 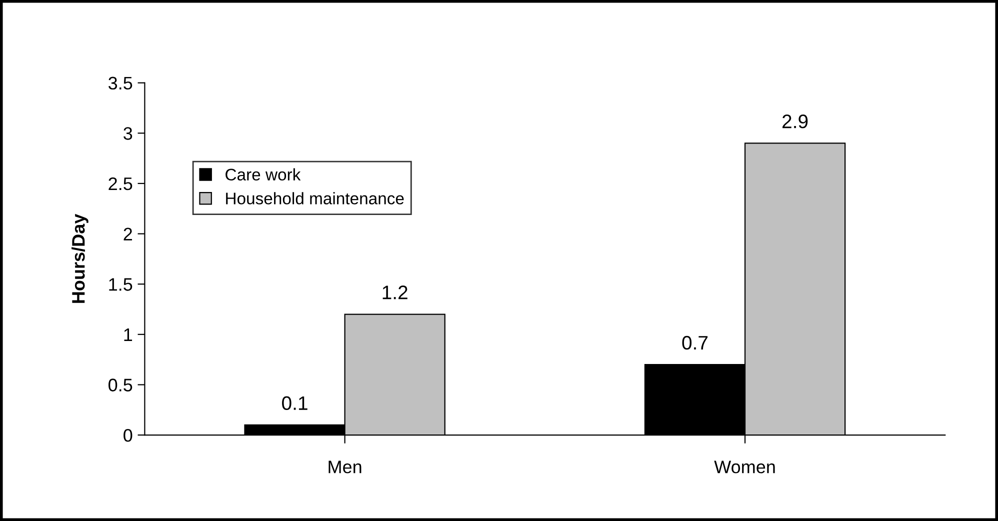 What do you see at coordinates (295, 403) in the screenshot?
I see `data-label: 0.1` at bounding box center [295, 403].